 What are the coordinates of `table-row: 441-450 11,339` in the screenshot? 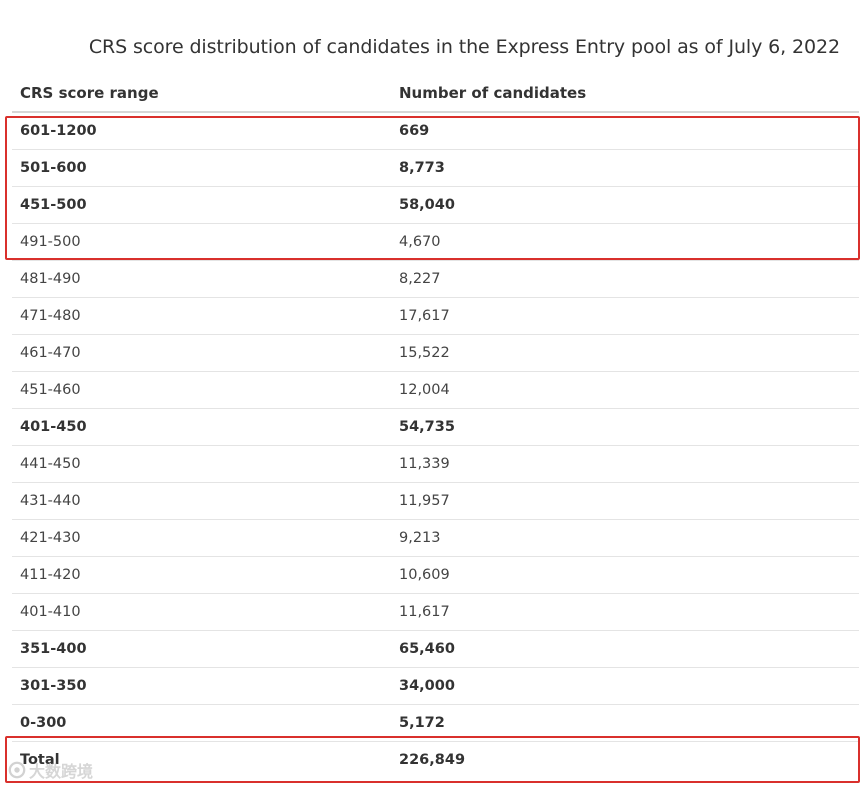 It's located at (435, 464).